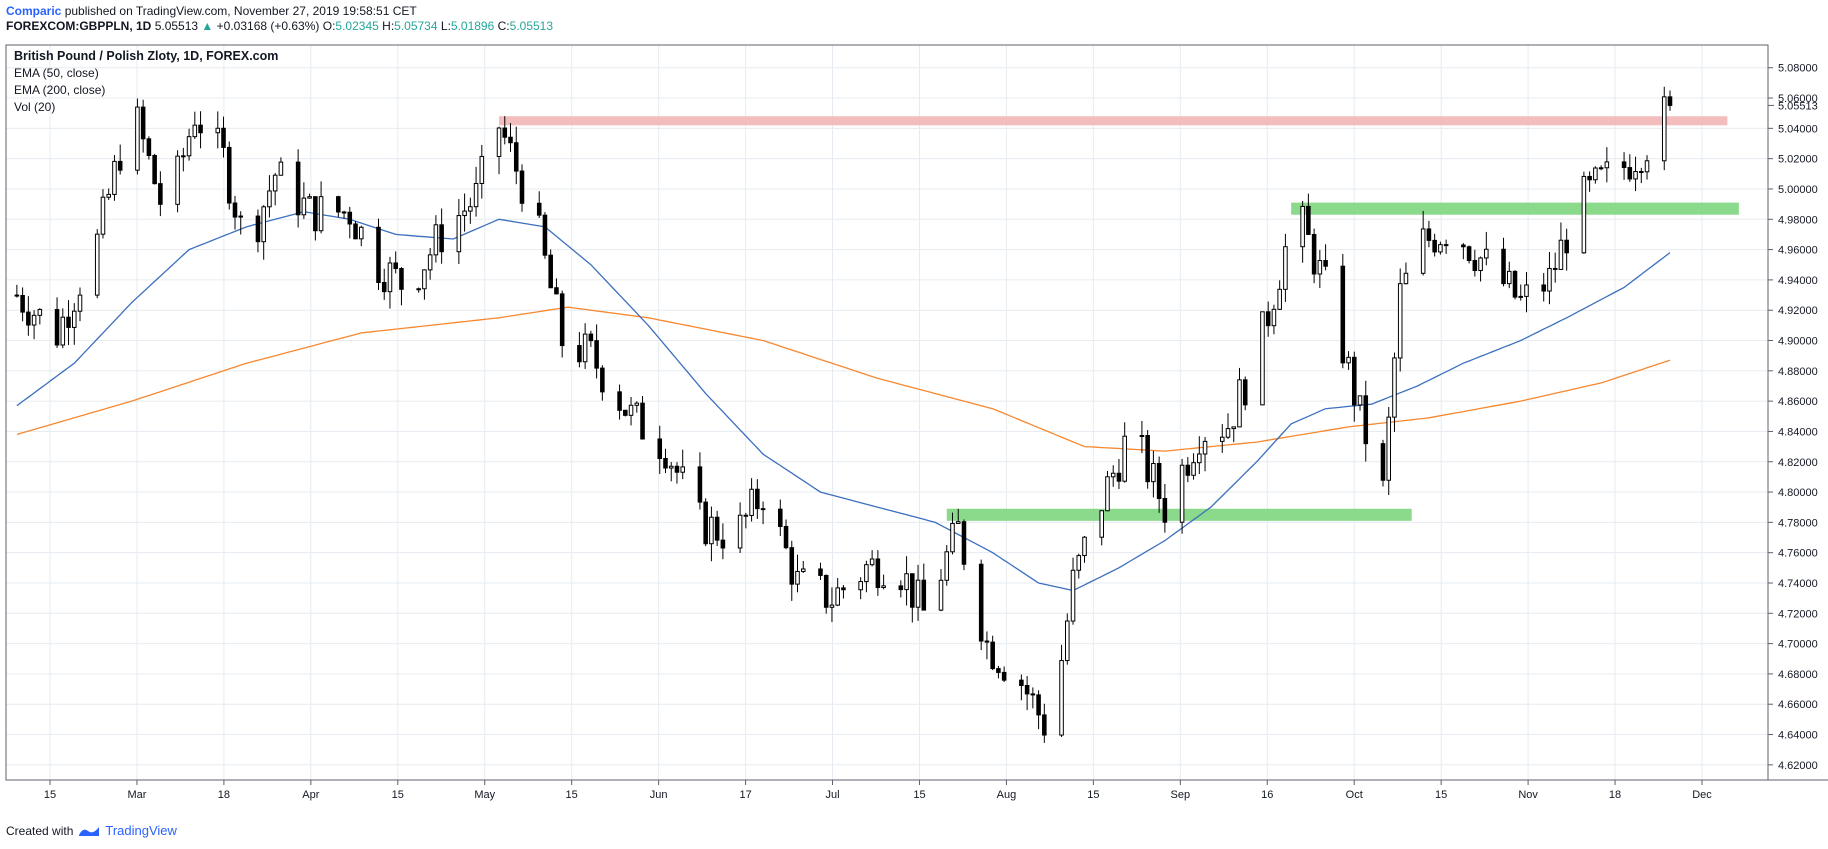  What do you see at coordinates (34, 107) in the screenshot?
I see `legend-vol: Vol (20)` at bounding box center [34, 107].